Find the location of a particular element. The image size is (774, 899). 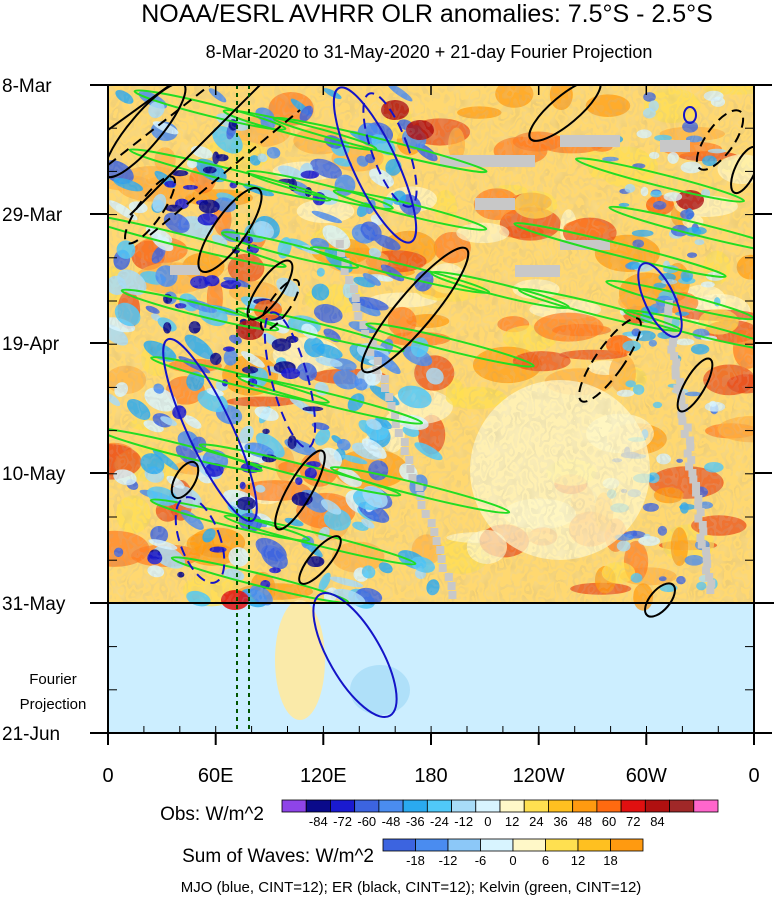

y-tick-label: 8-Mar is located at coordinates (27, 86).